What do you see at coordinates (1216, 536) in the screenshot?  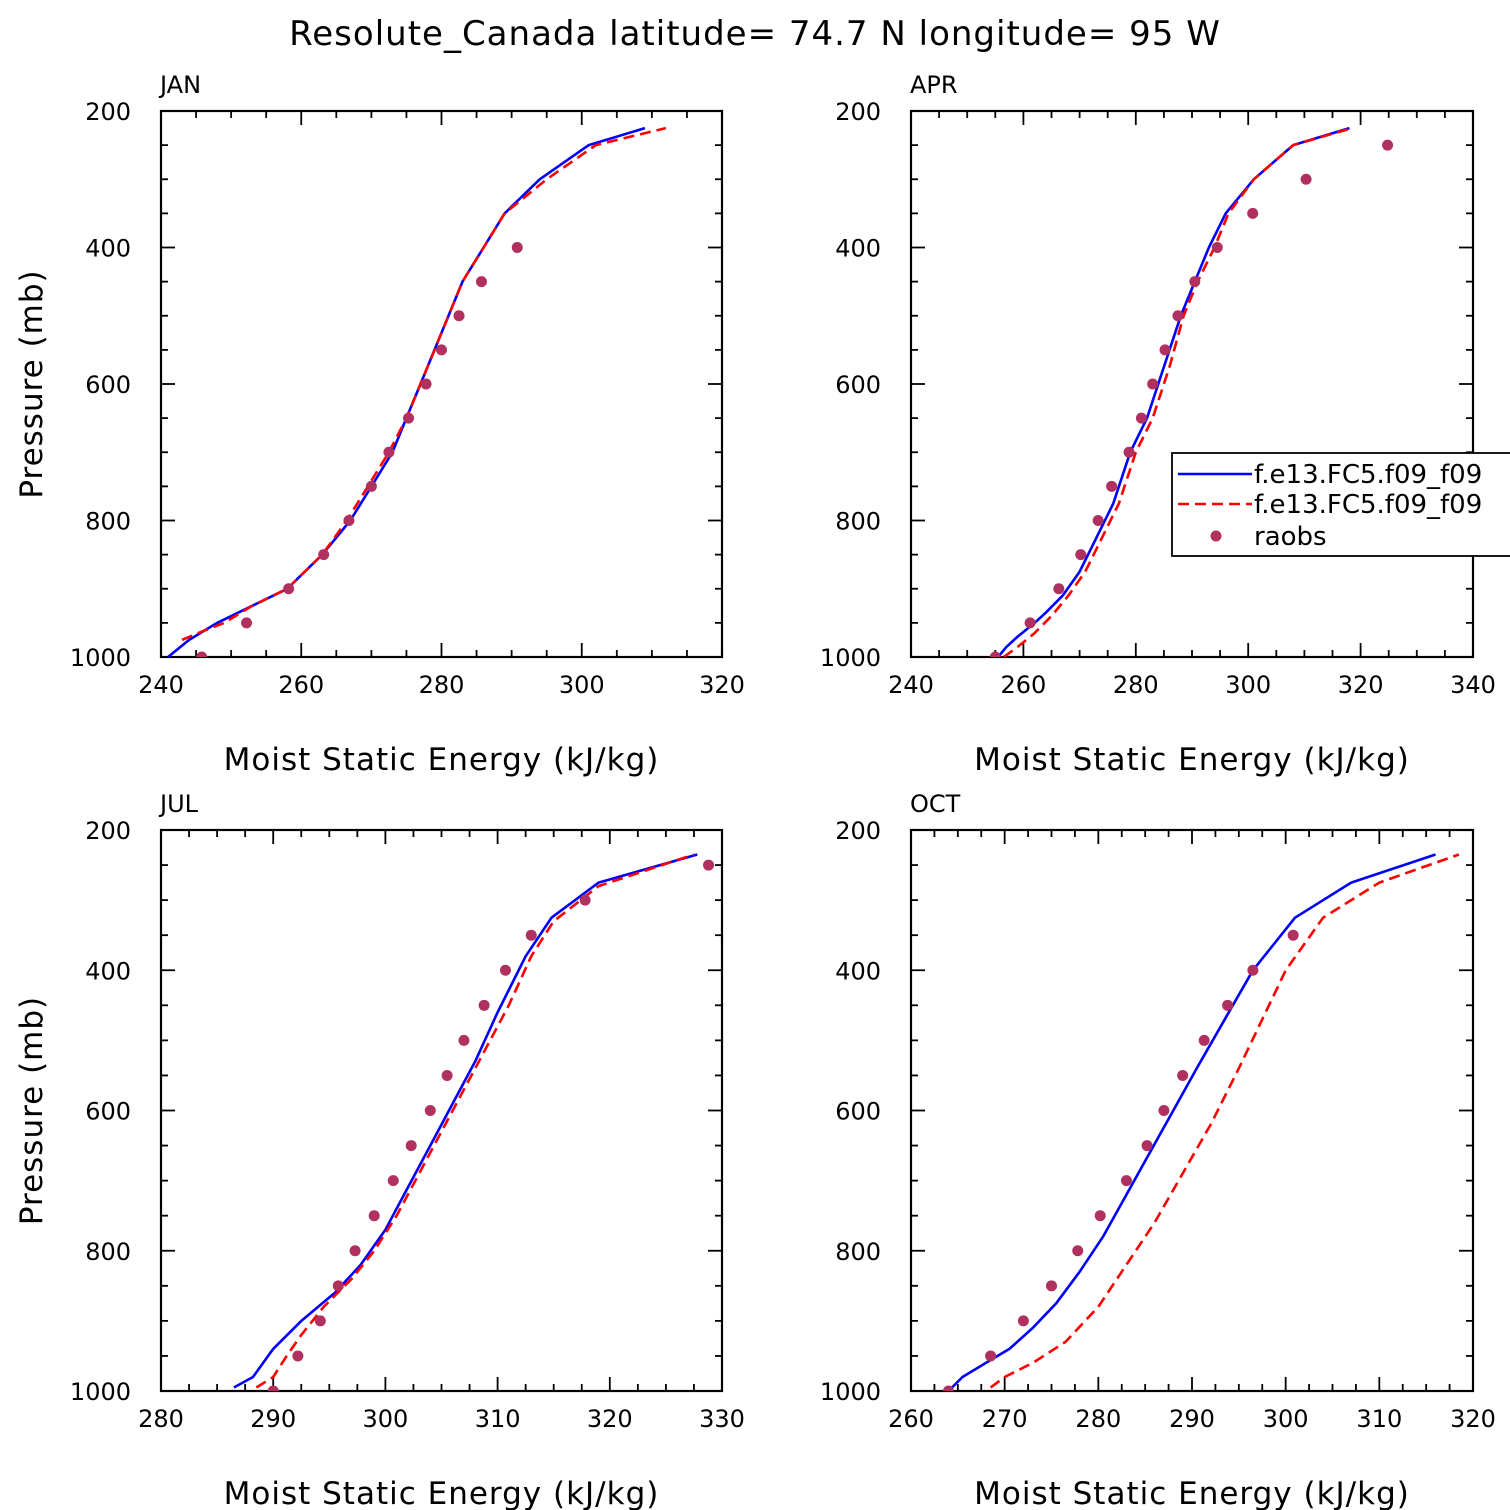 I see `legend-entry-raobs-marker` at bounding box center [1216, 536].